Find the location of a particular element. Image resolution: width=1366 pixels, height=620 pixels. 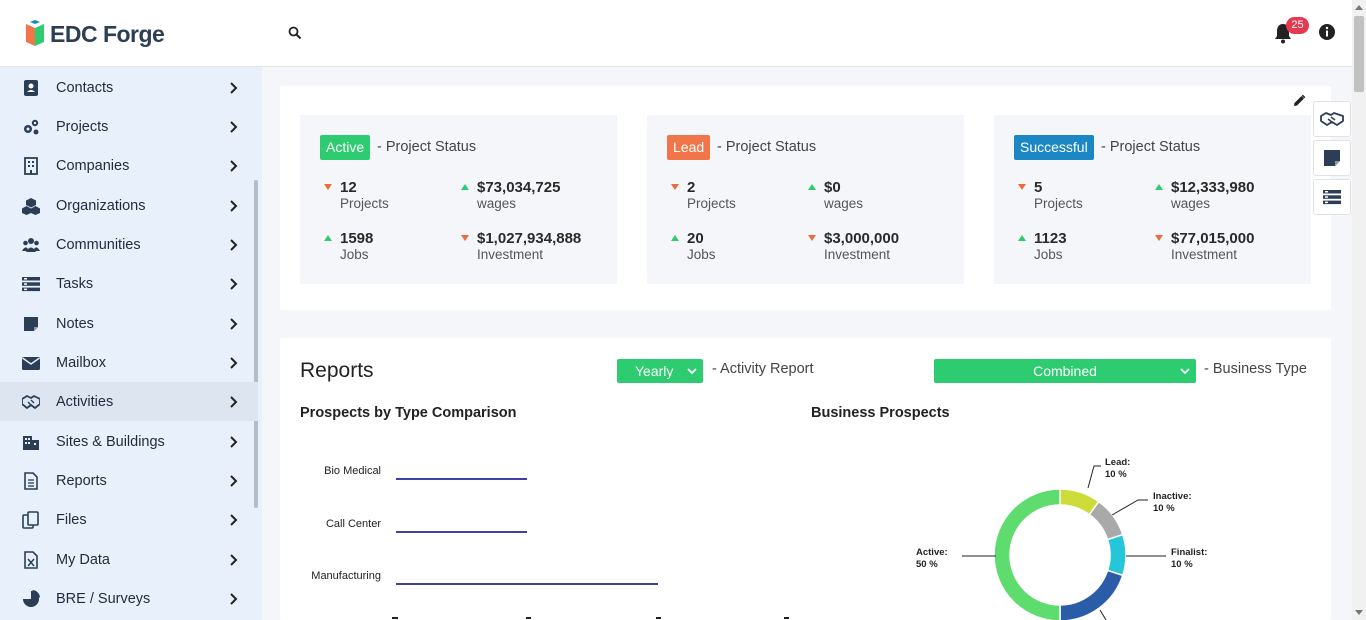

sidebar-item-contacts: Contacts is located at coordinates (129, 87).